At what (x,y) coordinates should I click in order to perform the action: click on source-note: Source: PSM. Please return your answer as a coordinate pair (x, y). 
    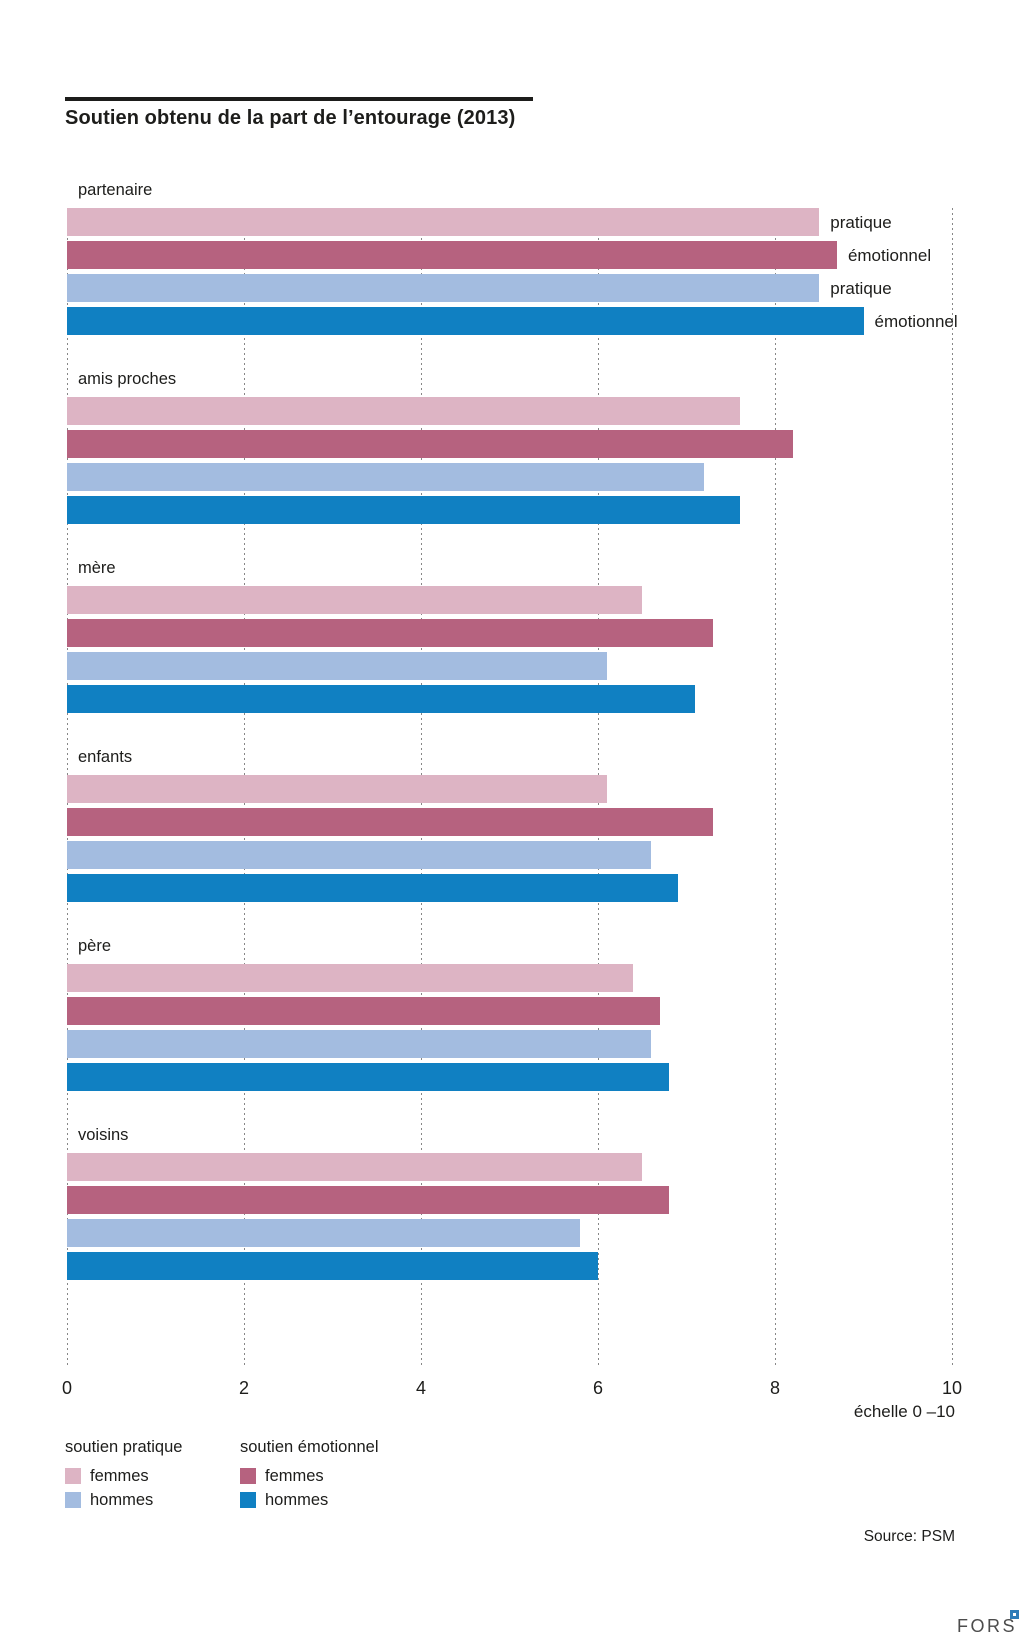
    Looking at the image, I should click on (909, 1536).